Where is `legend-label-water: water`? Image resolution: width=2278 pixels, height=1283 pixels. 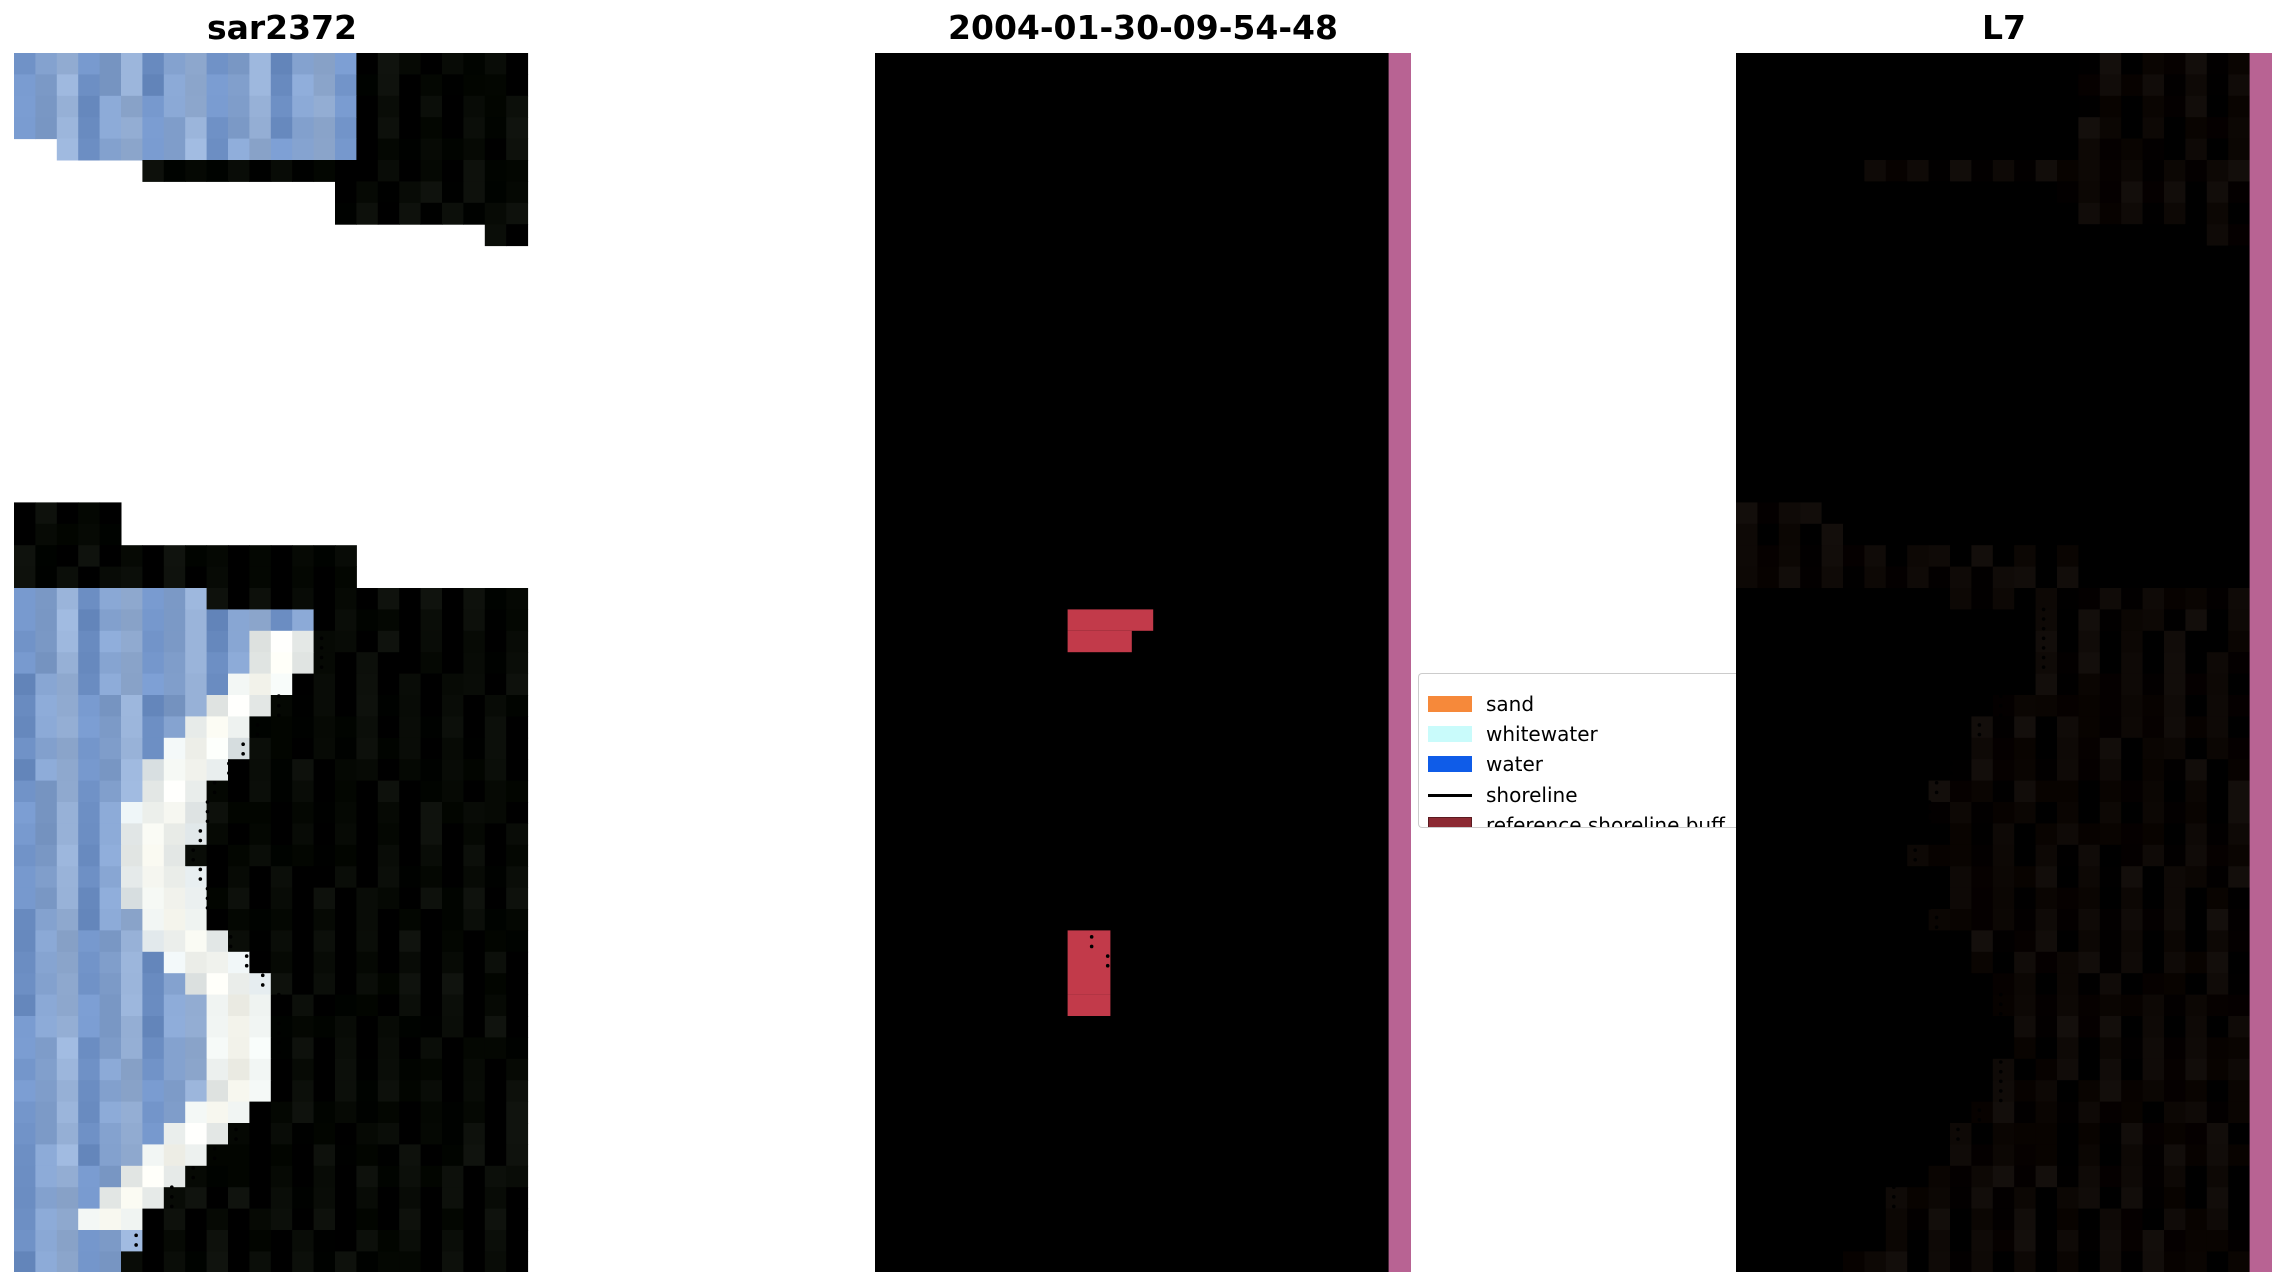
legend-label-water: water is located at coordinates (1514, 764).